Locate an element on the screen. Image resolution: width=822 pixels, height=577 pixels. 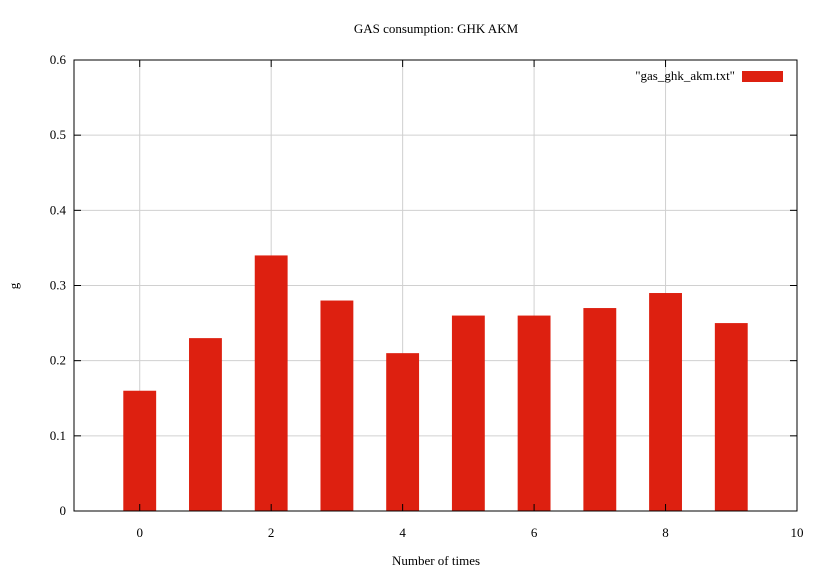
legend-label: "gas_ghk_akm.txt" is located at coordinates (685, 75).